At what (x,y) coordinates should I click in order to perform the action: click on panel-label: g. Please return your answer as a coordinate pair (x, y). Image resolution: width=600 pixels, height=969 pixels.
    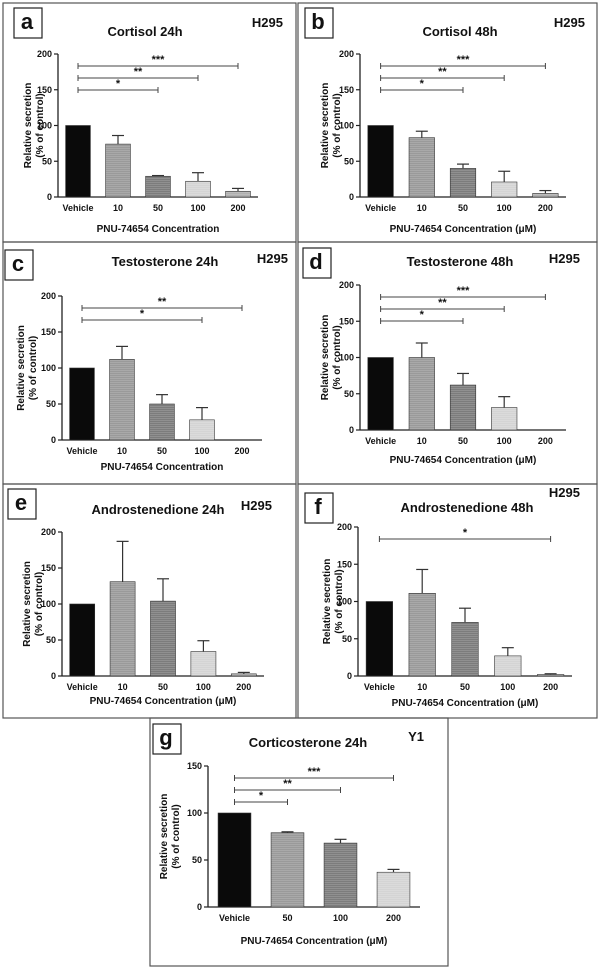
    Looking at the image, I should click on (167, 739).